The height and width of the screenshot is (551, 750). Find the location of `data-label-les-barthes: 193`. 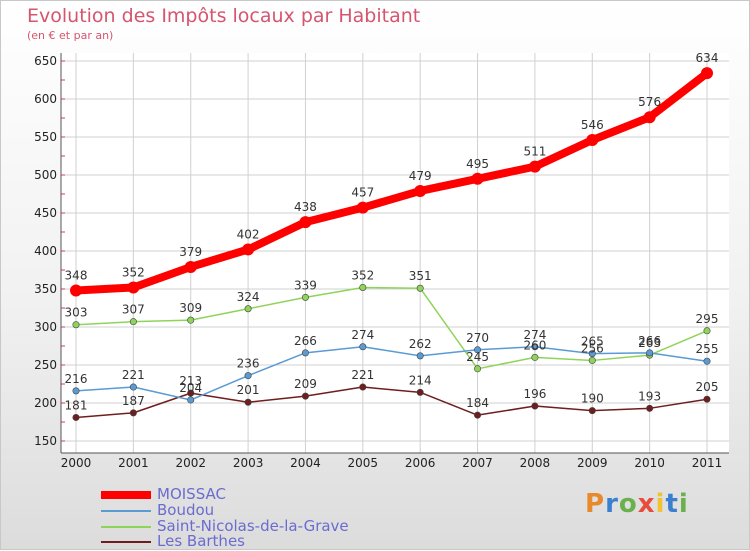

data-label-les-barthes: 193 is located at coordinates (649, 396).